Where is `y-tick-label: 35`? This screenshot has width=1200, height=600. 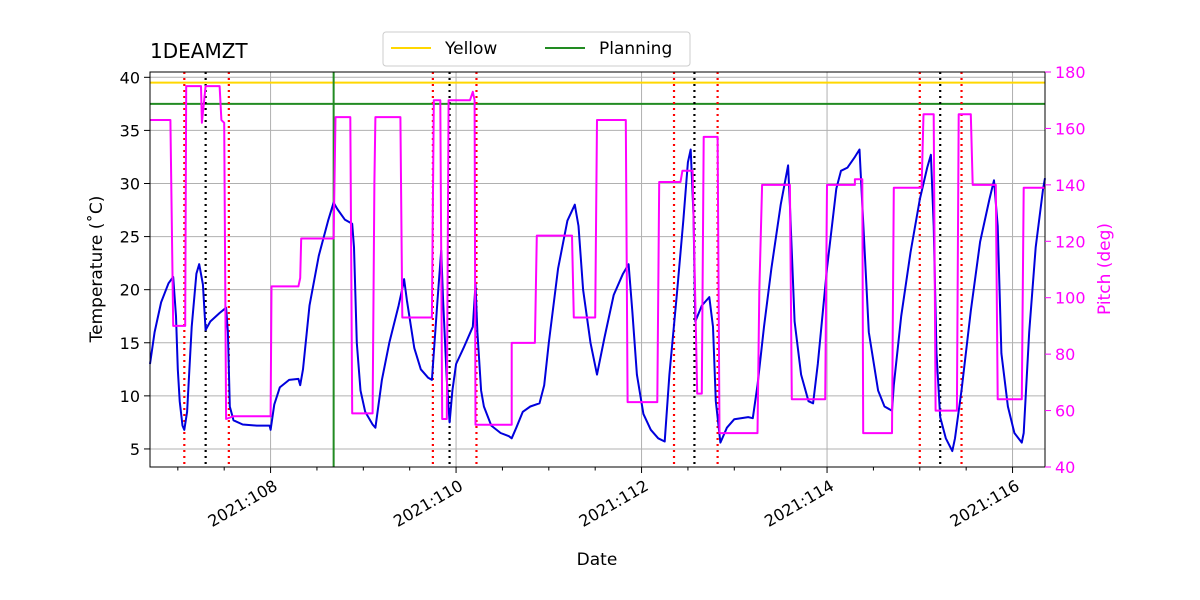 y-tick-label: 35 is located at coordinates (130, 130).